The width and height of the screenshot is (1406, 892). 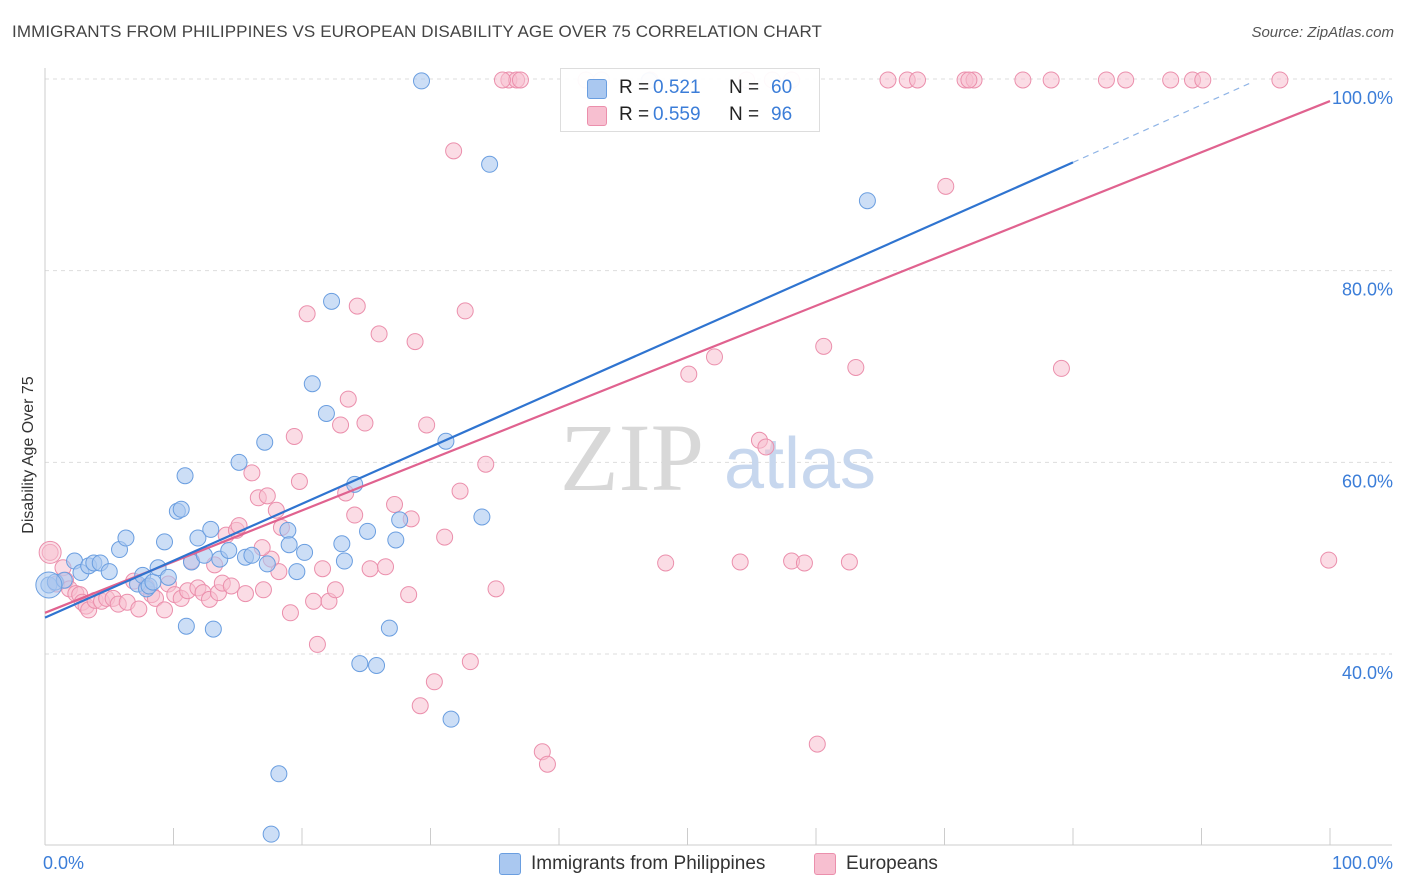 I want to click on philippines-trend-extension, so click(x=1163, y=122).